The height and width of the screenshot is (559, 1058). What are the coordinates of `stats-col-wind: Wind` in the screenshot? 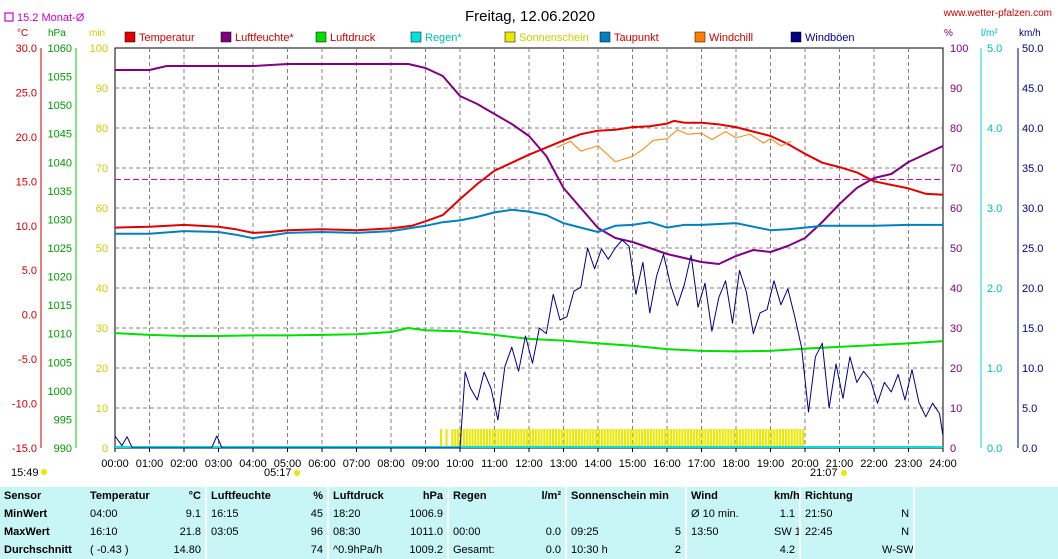 It's located at (728, 496).